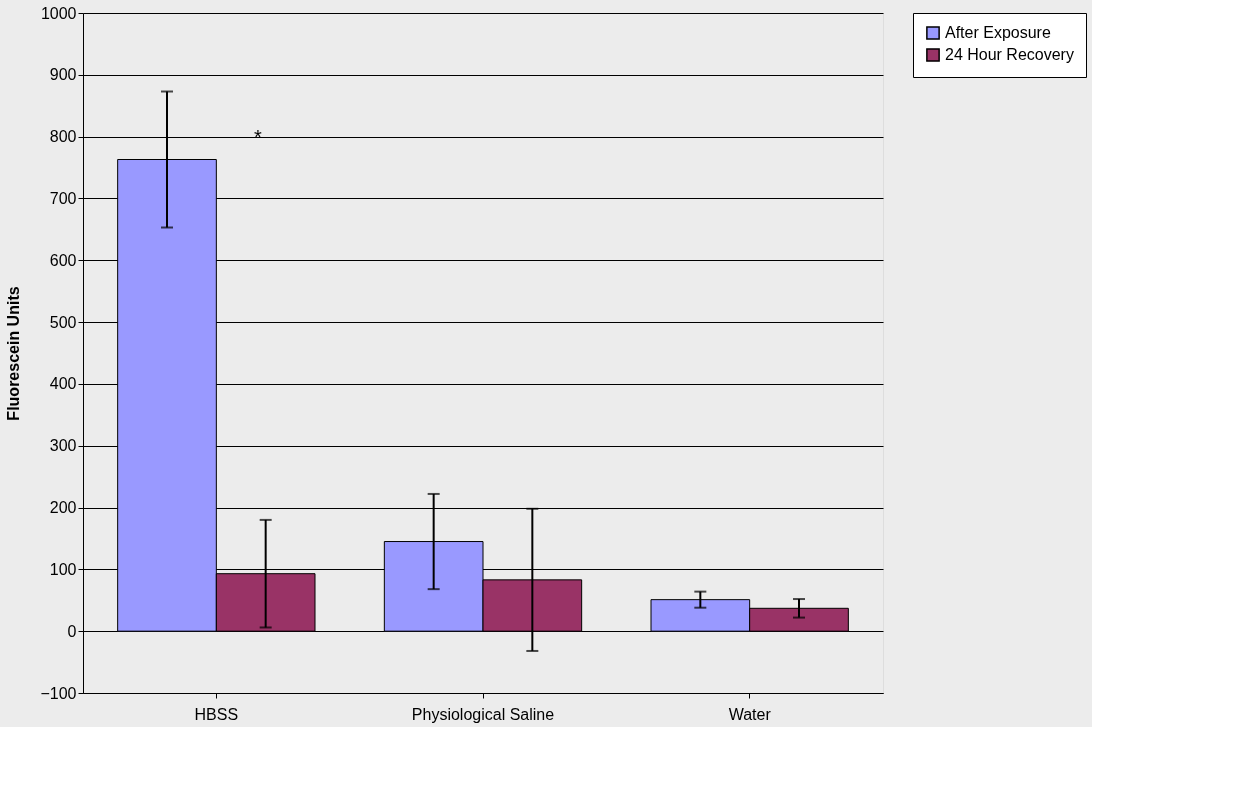  Describe the element at coordinates (483, 714) in the screenshot. I see `x-tick-label: Physiological Saline` at that location.